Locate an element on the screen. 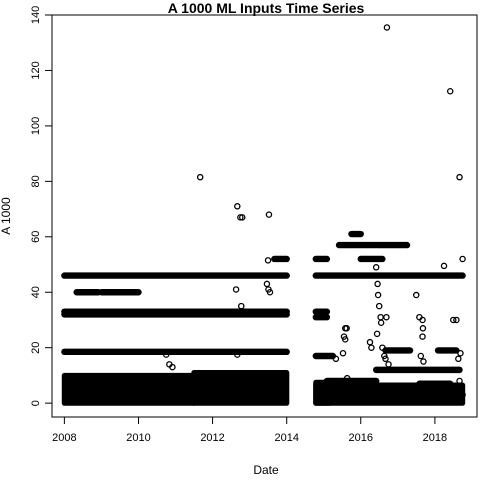 This screenshot has height=480, width=480. x-tick-label: 2012 is located at coordinates (212, 438).